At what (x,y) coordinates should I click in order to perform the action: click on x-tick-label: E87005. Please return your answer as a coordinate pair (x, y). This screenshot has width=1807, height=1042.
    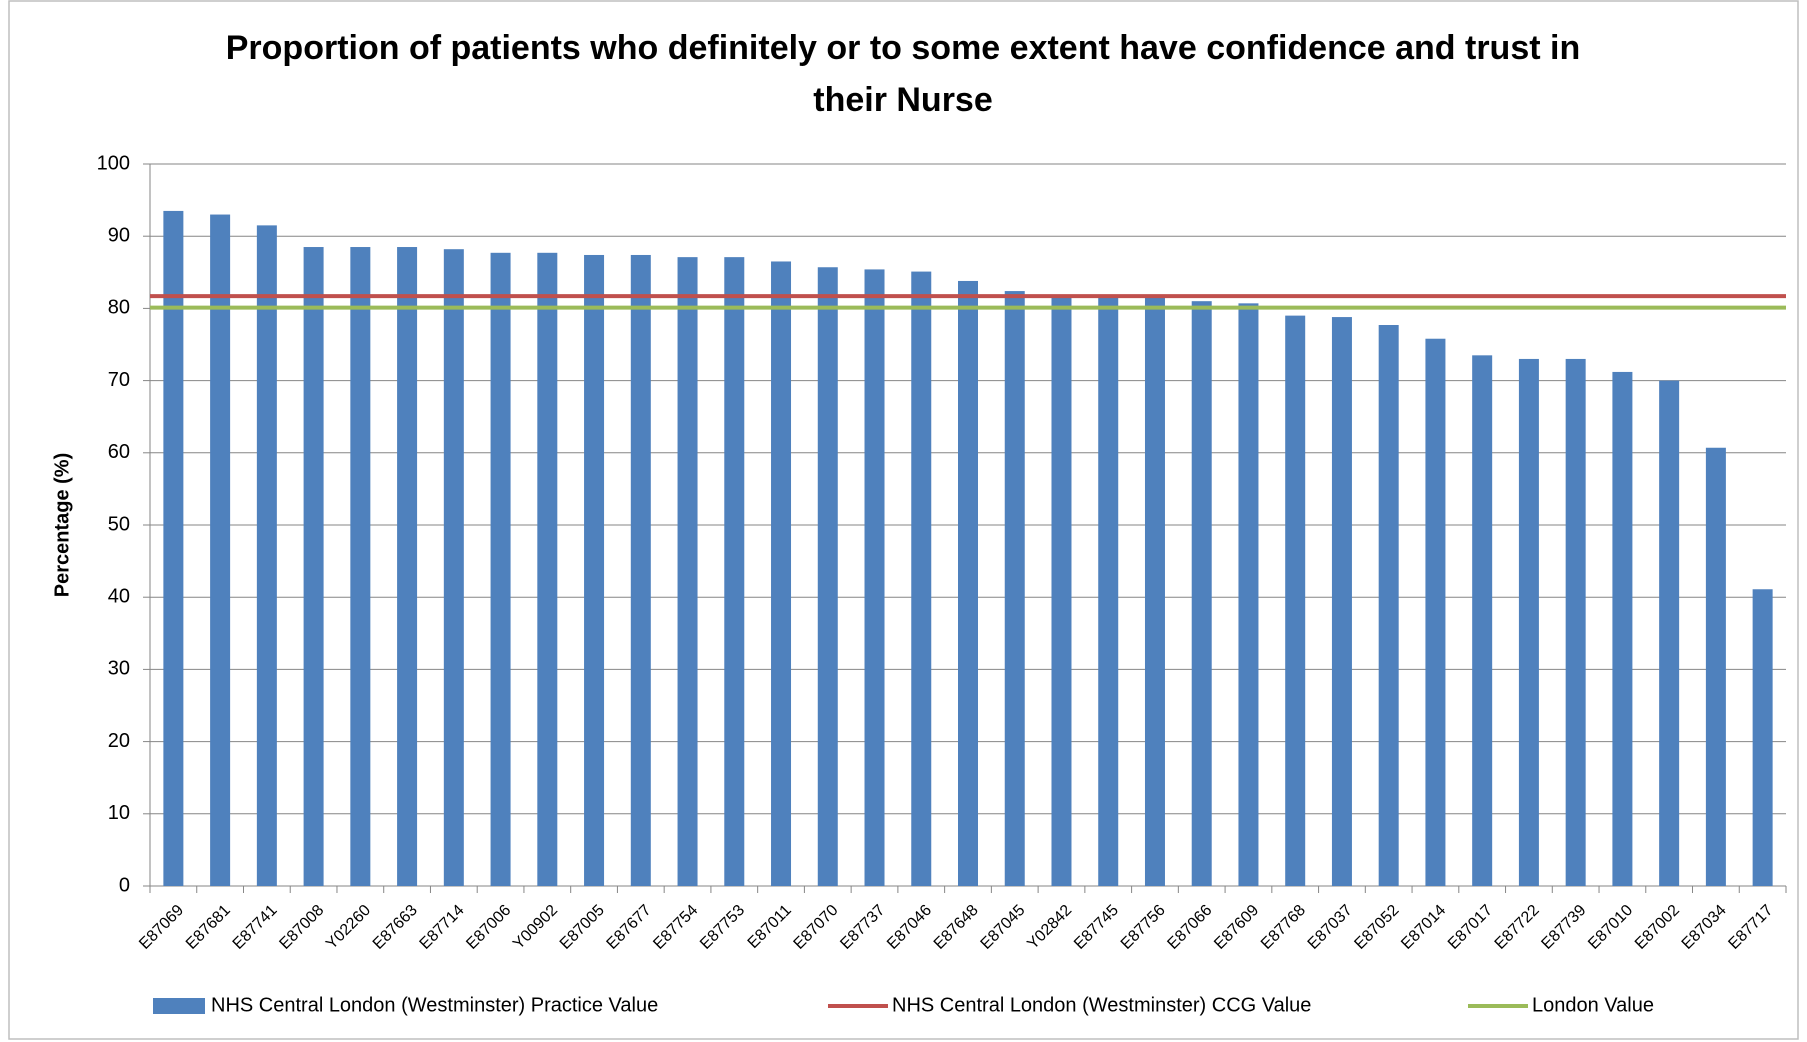
    Looking at the image, I should click on (582, 927).